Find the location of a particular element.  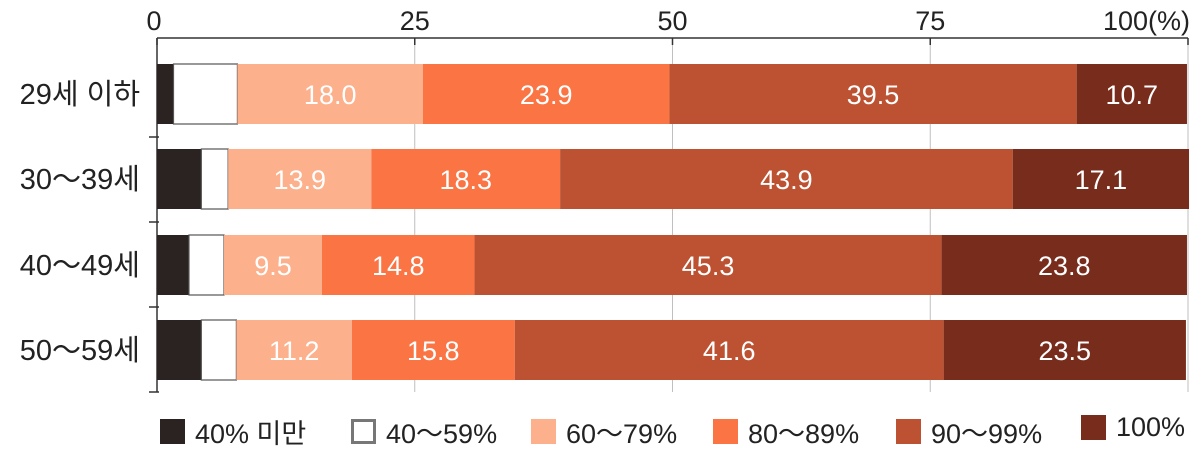

category-label: 40～49세 is located at coordinates (80, 266).